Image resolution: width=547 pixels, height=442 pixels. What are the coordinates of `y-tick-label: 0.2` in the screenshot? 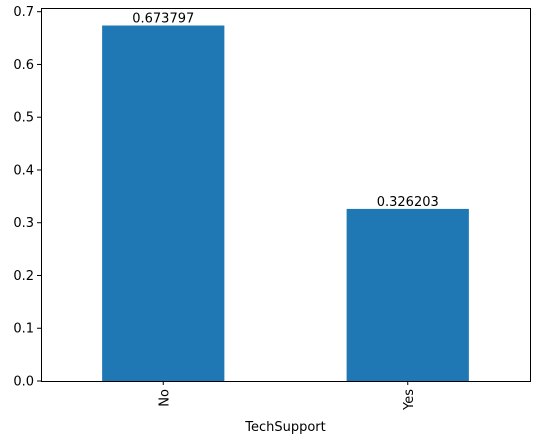 It's located at (23, 276).